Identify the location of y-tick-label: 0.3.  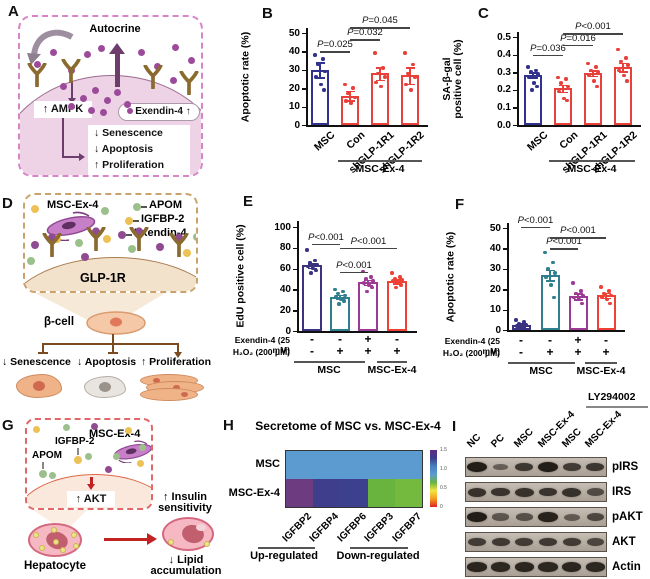
(504, 72).